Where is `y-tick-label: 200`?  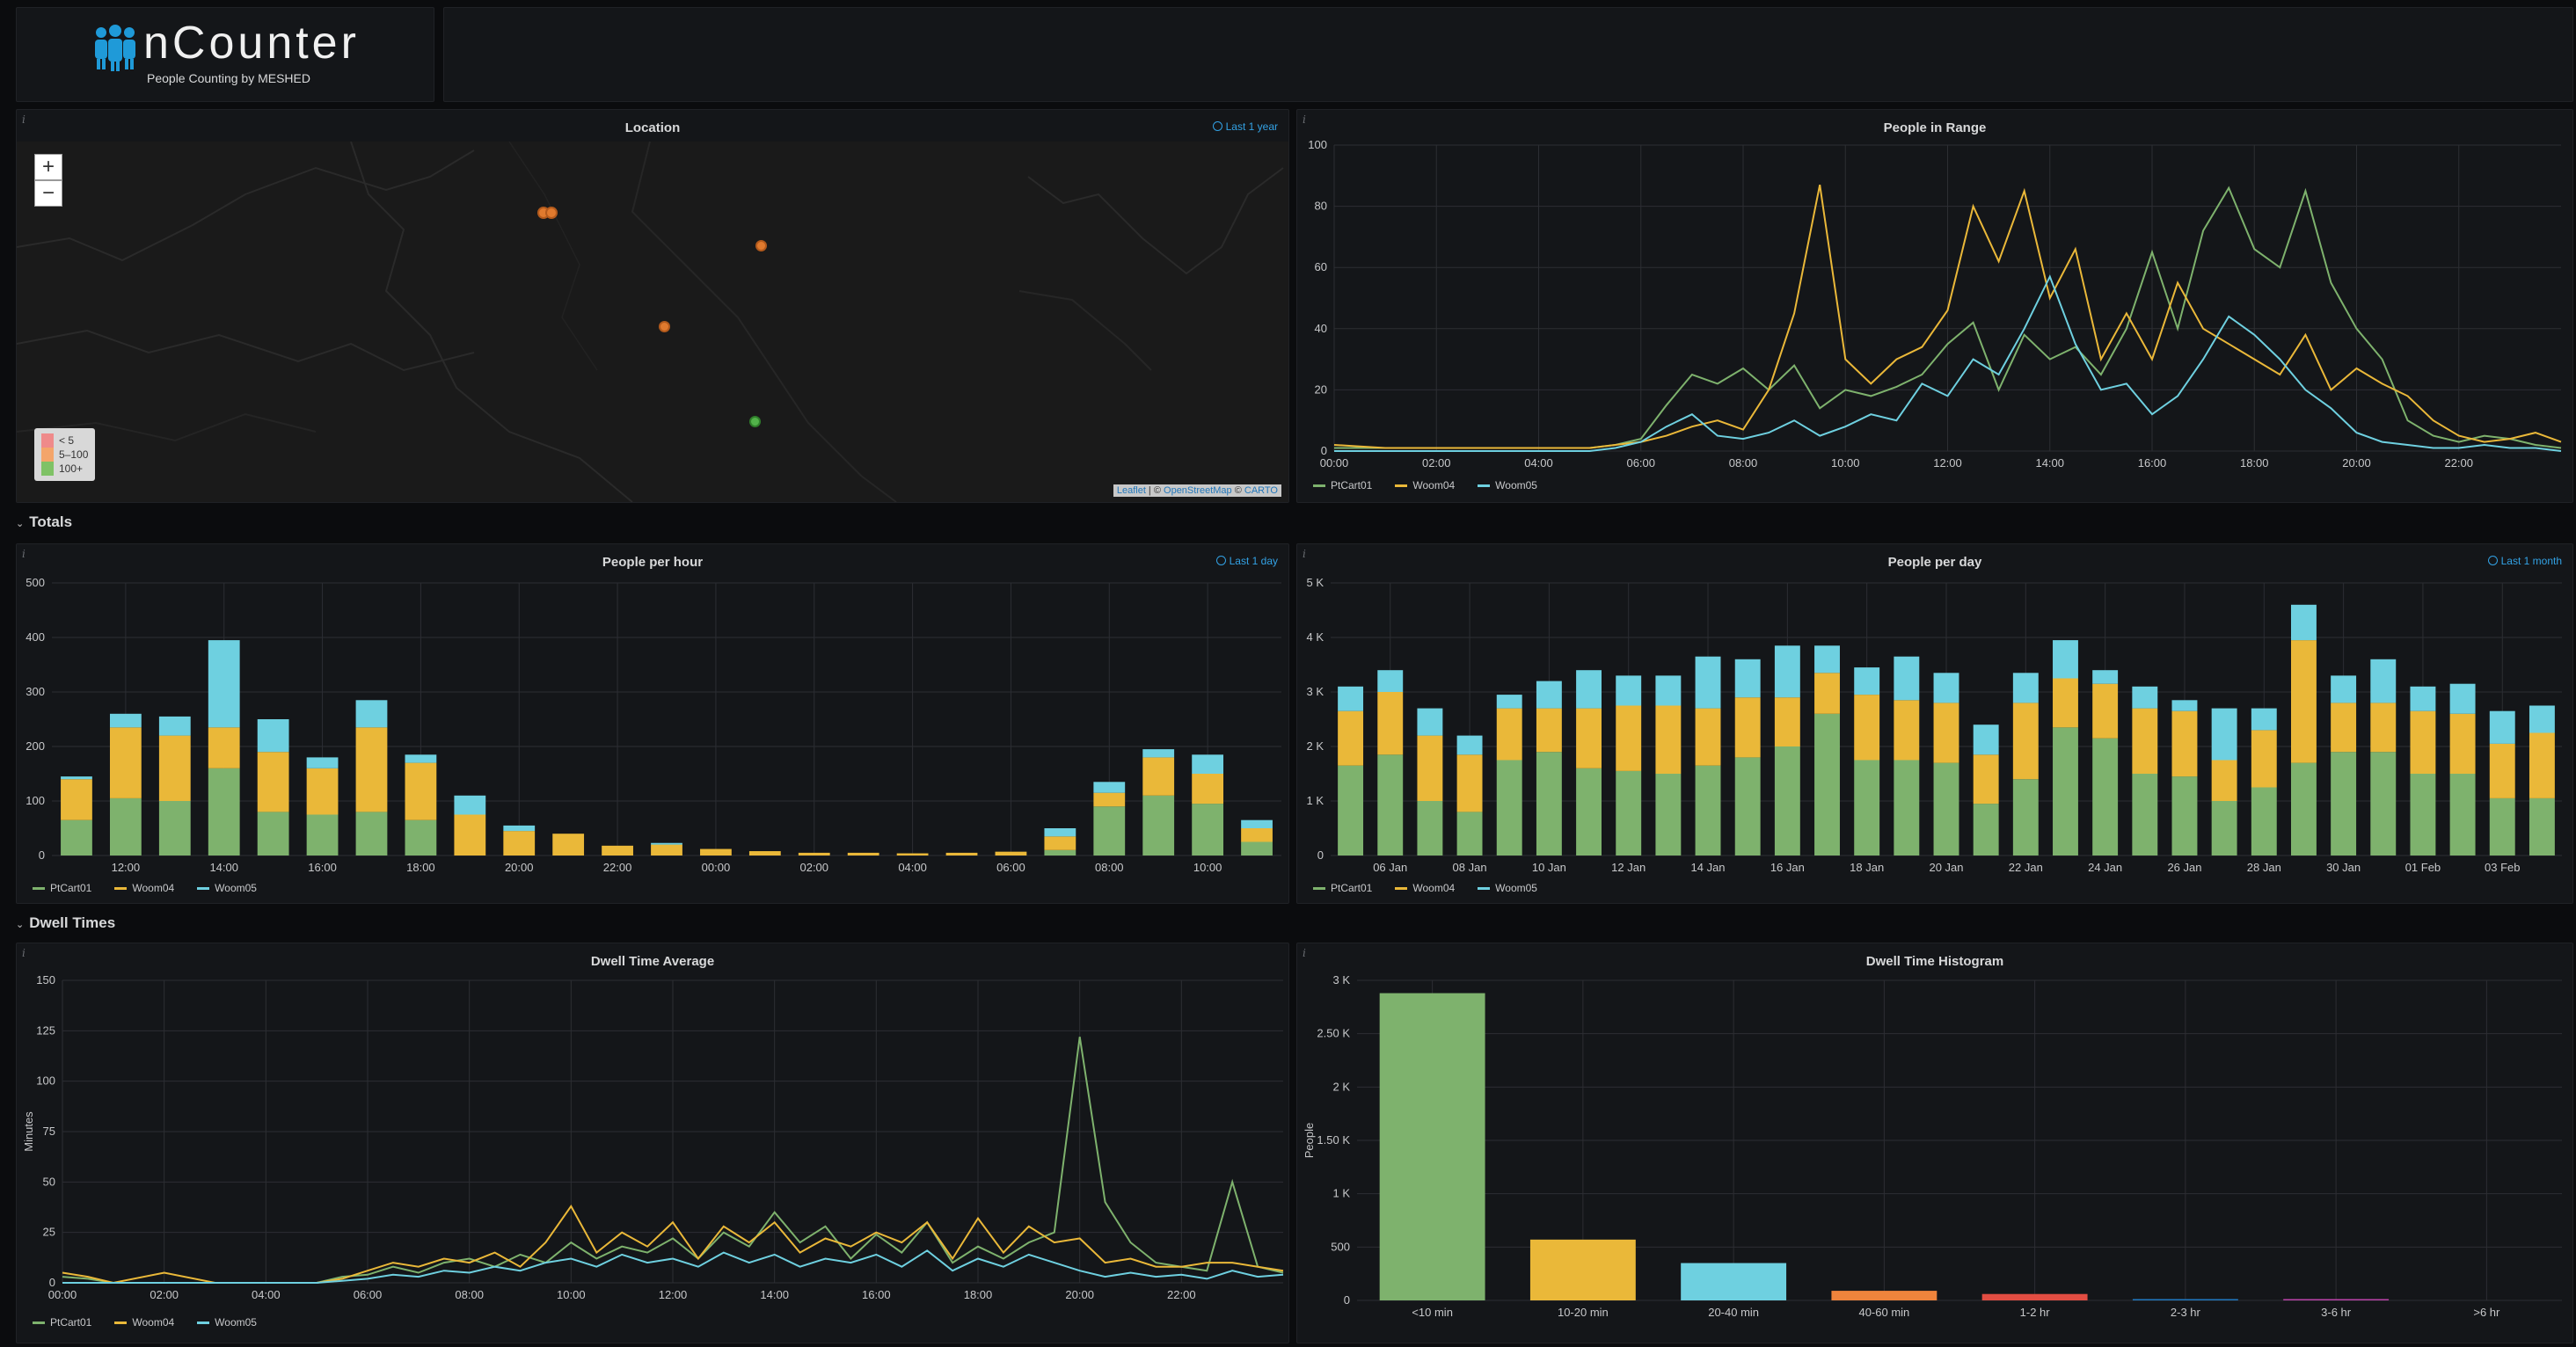 y-tick-label: 200 is located at coordinates (35, 746).